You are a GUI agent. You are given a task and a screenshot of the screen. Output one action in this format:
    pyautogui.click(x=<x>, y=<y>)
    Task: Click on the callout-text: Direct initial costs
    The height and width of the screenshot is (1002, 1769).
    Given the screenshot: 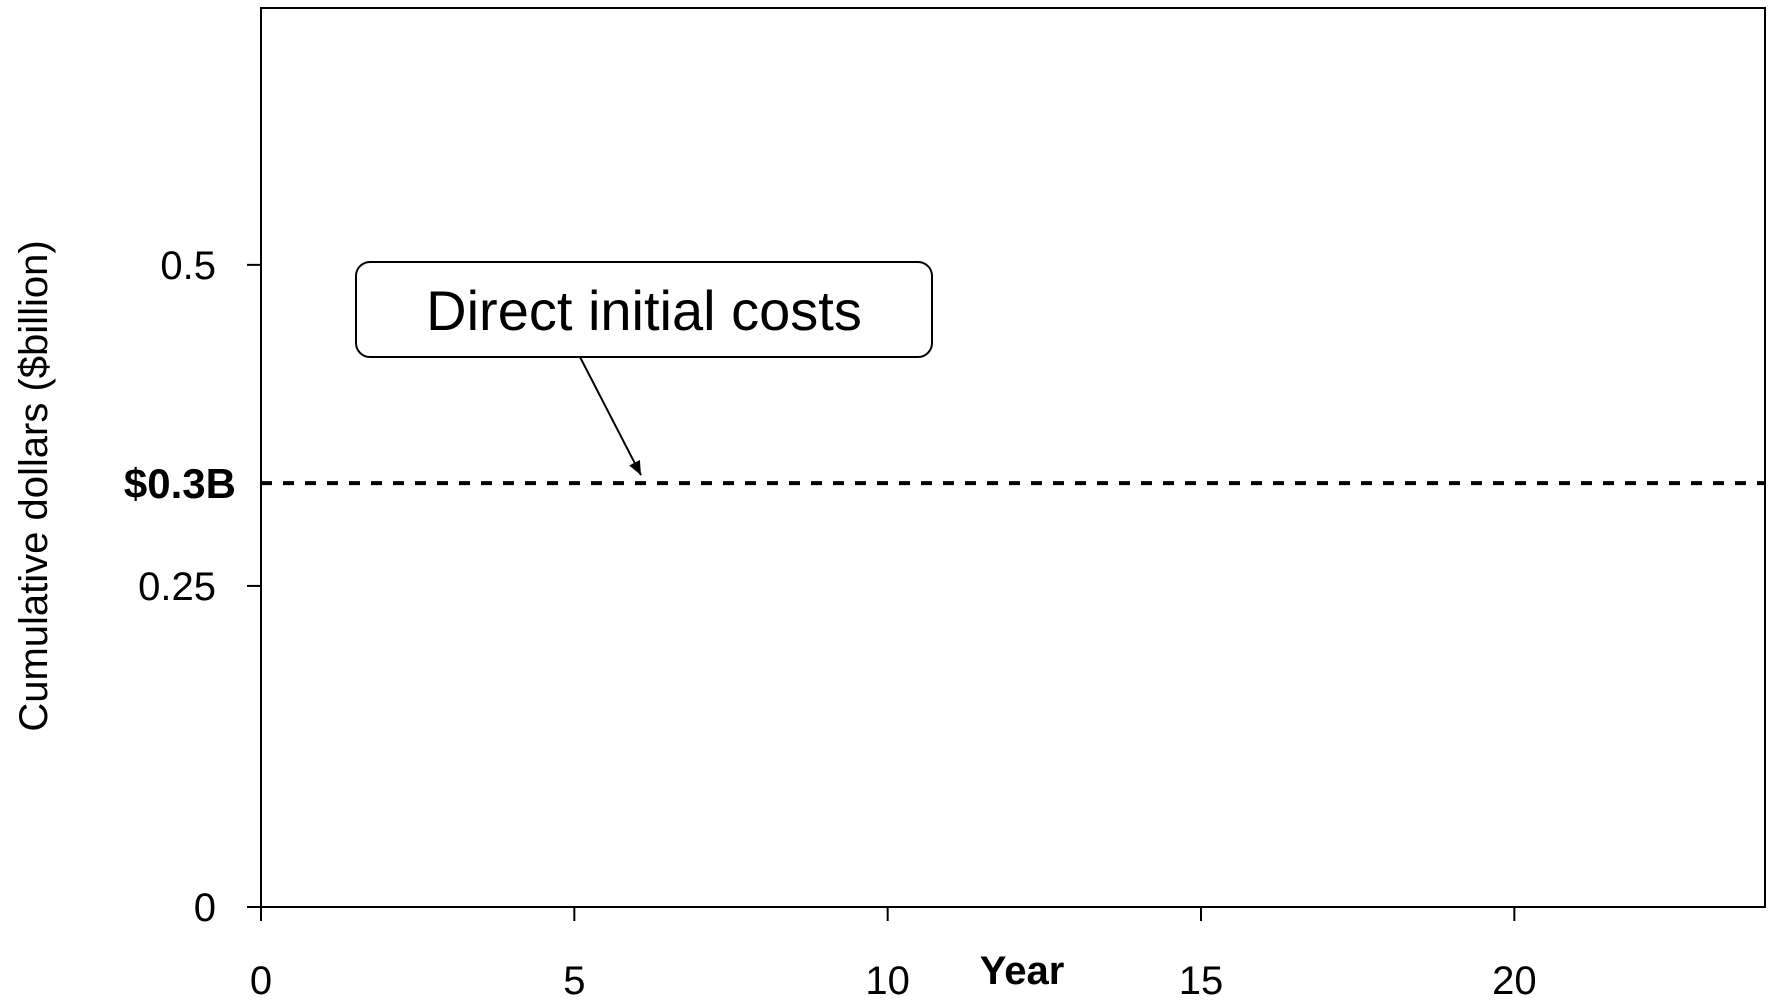 What is the action you would take?
    pyautogui.click(x=644, y=310)
    